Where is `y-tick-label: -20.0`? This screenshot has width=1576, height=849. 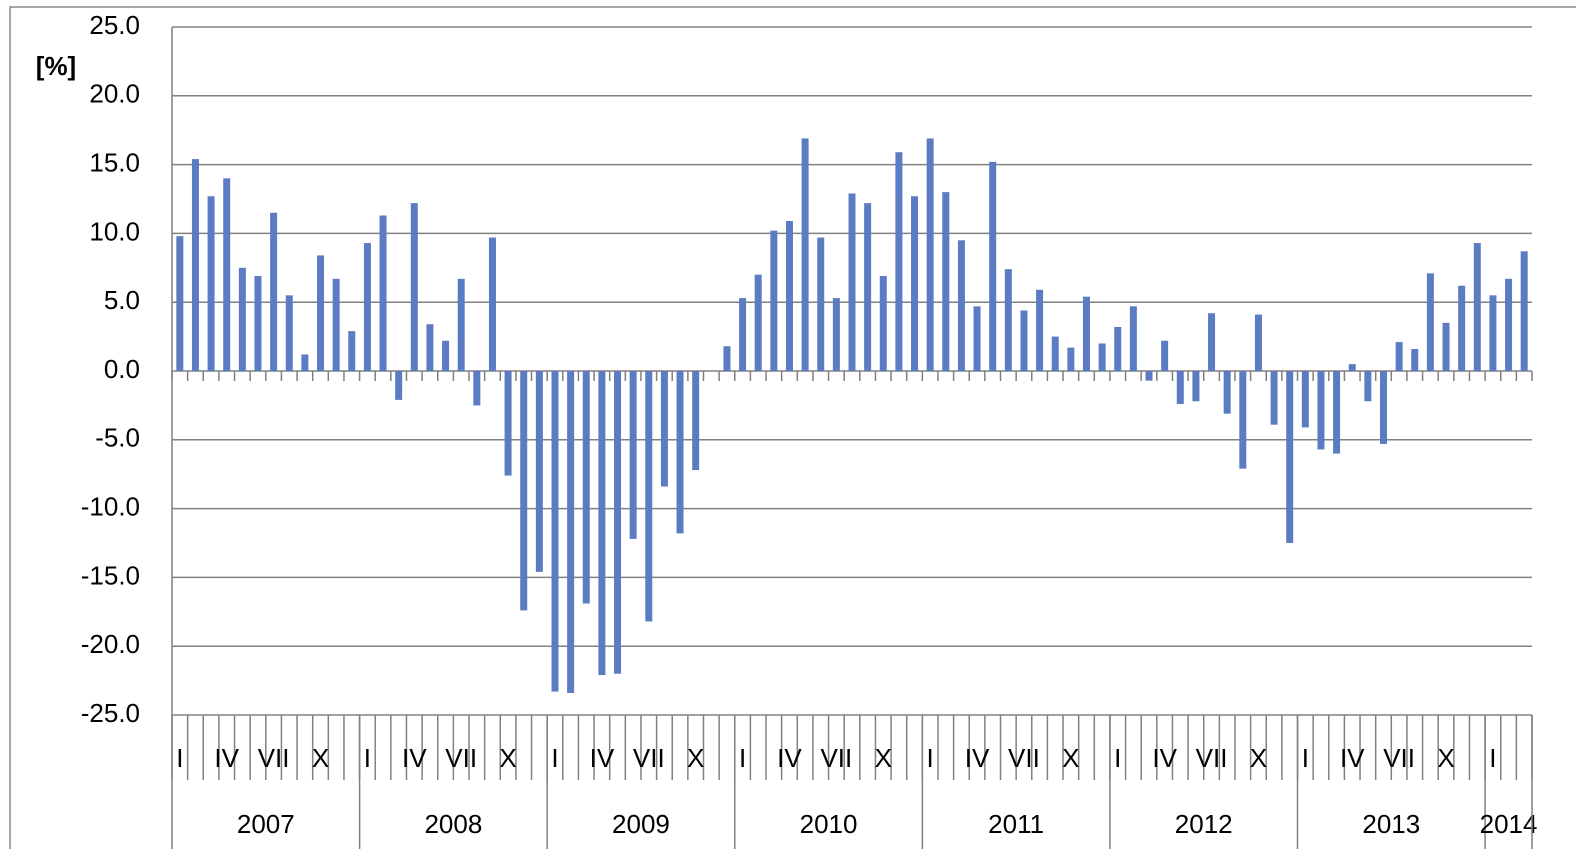
y-tick-label: -20.0 is located at coordinates (110, 644).